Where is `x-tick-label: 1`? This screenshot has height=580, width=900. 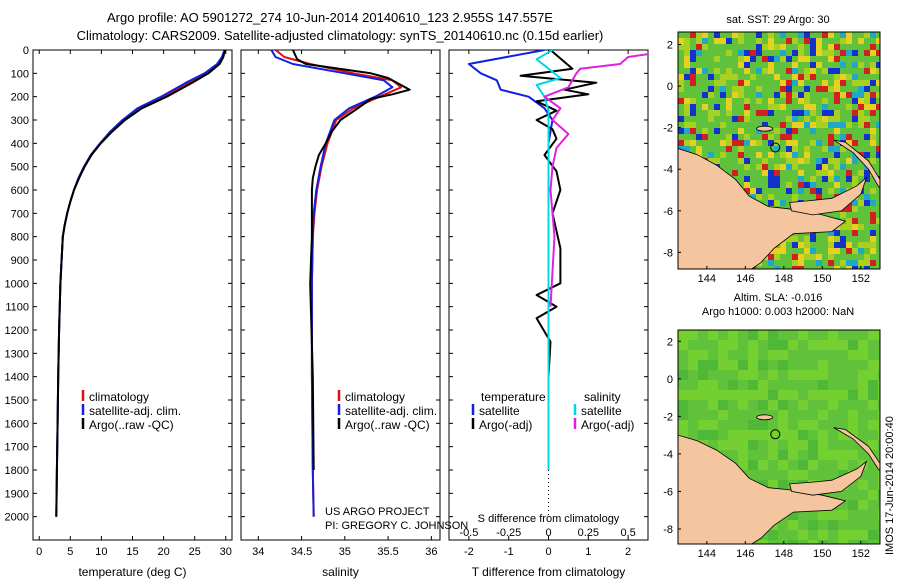
x-tick-label: 1 is located at coordinates (588, 552).